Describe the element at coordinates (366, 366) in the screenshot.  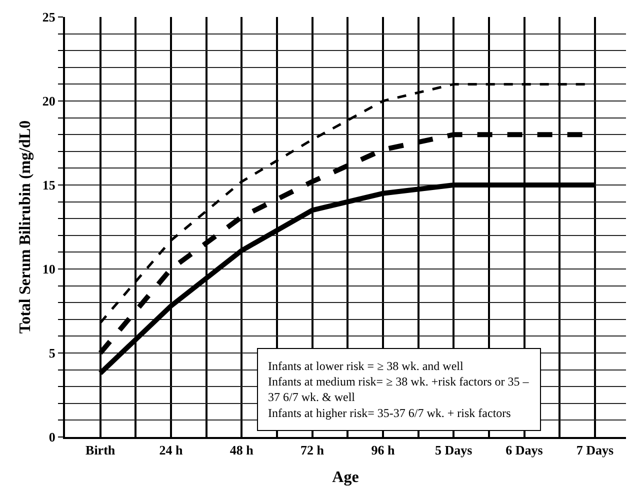
I see `annotation: Infants at lower risk = ≥ 38 wk. and well` at that location.